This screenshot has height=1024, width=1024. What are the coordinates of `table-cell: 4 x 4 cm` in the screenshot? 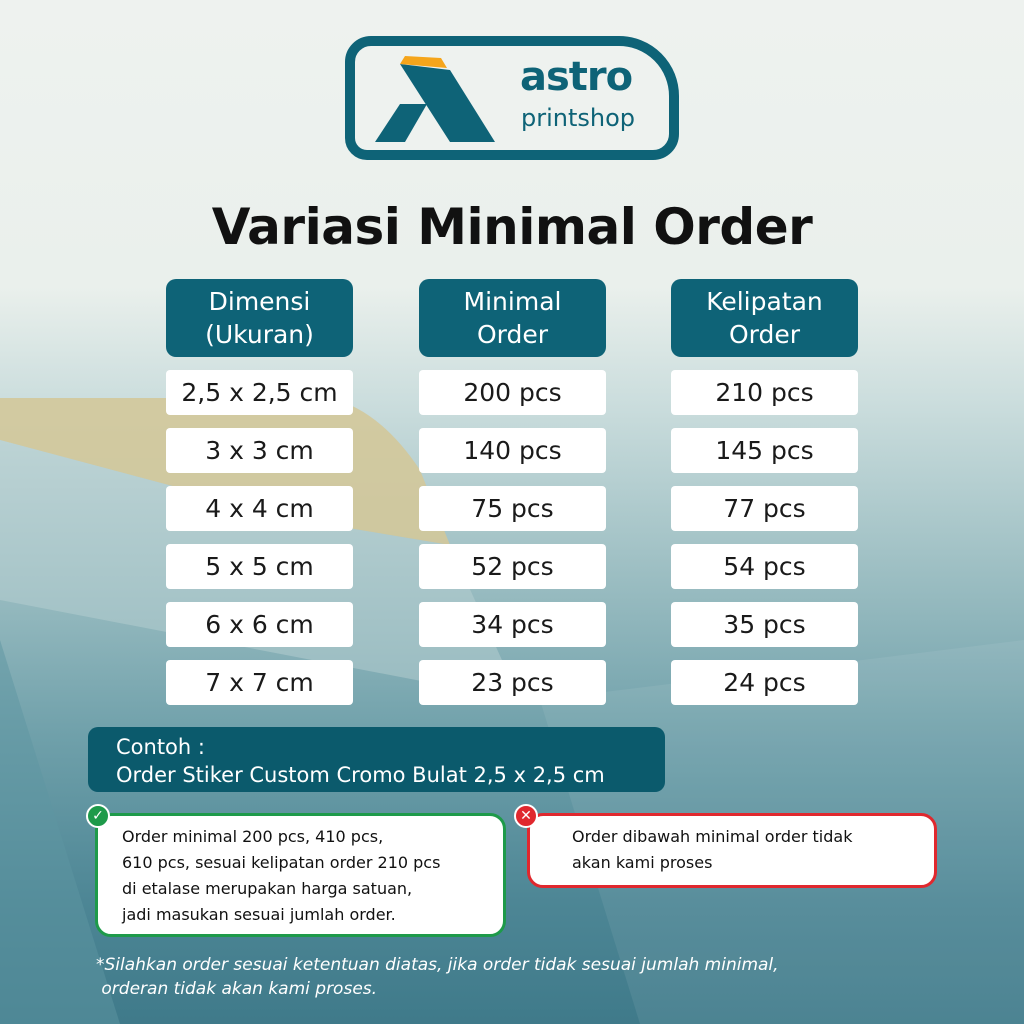 It's located at (259, 508).